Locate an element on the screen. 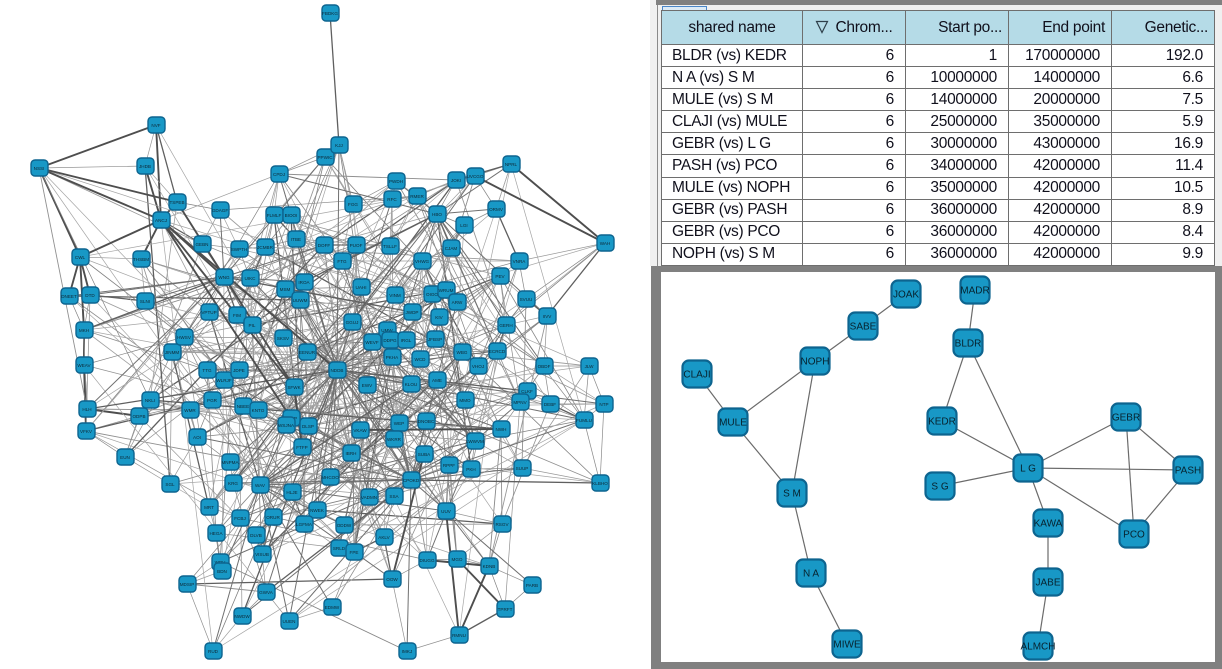  svg-text: VPTUP is located at coordinates (208, 312).